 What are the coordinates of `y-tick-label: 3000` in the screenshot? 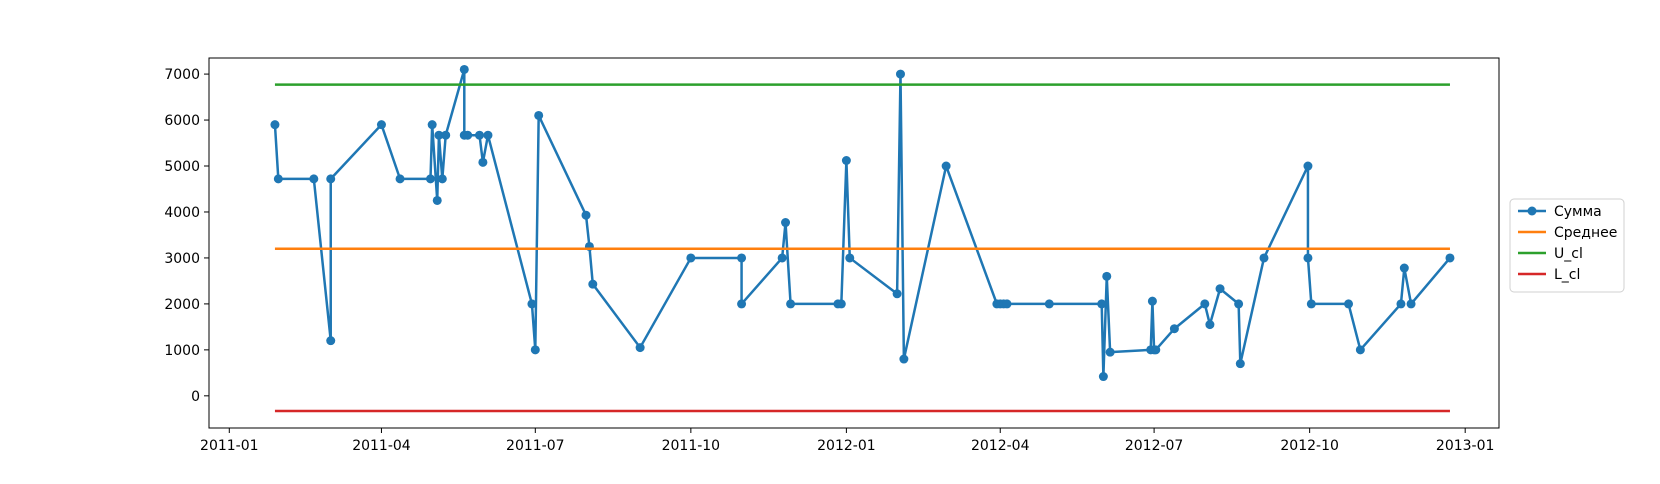 It's located at (182, 259).